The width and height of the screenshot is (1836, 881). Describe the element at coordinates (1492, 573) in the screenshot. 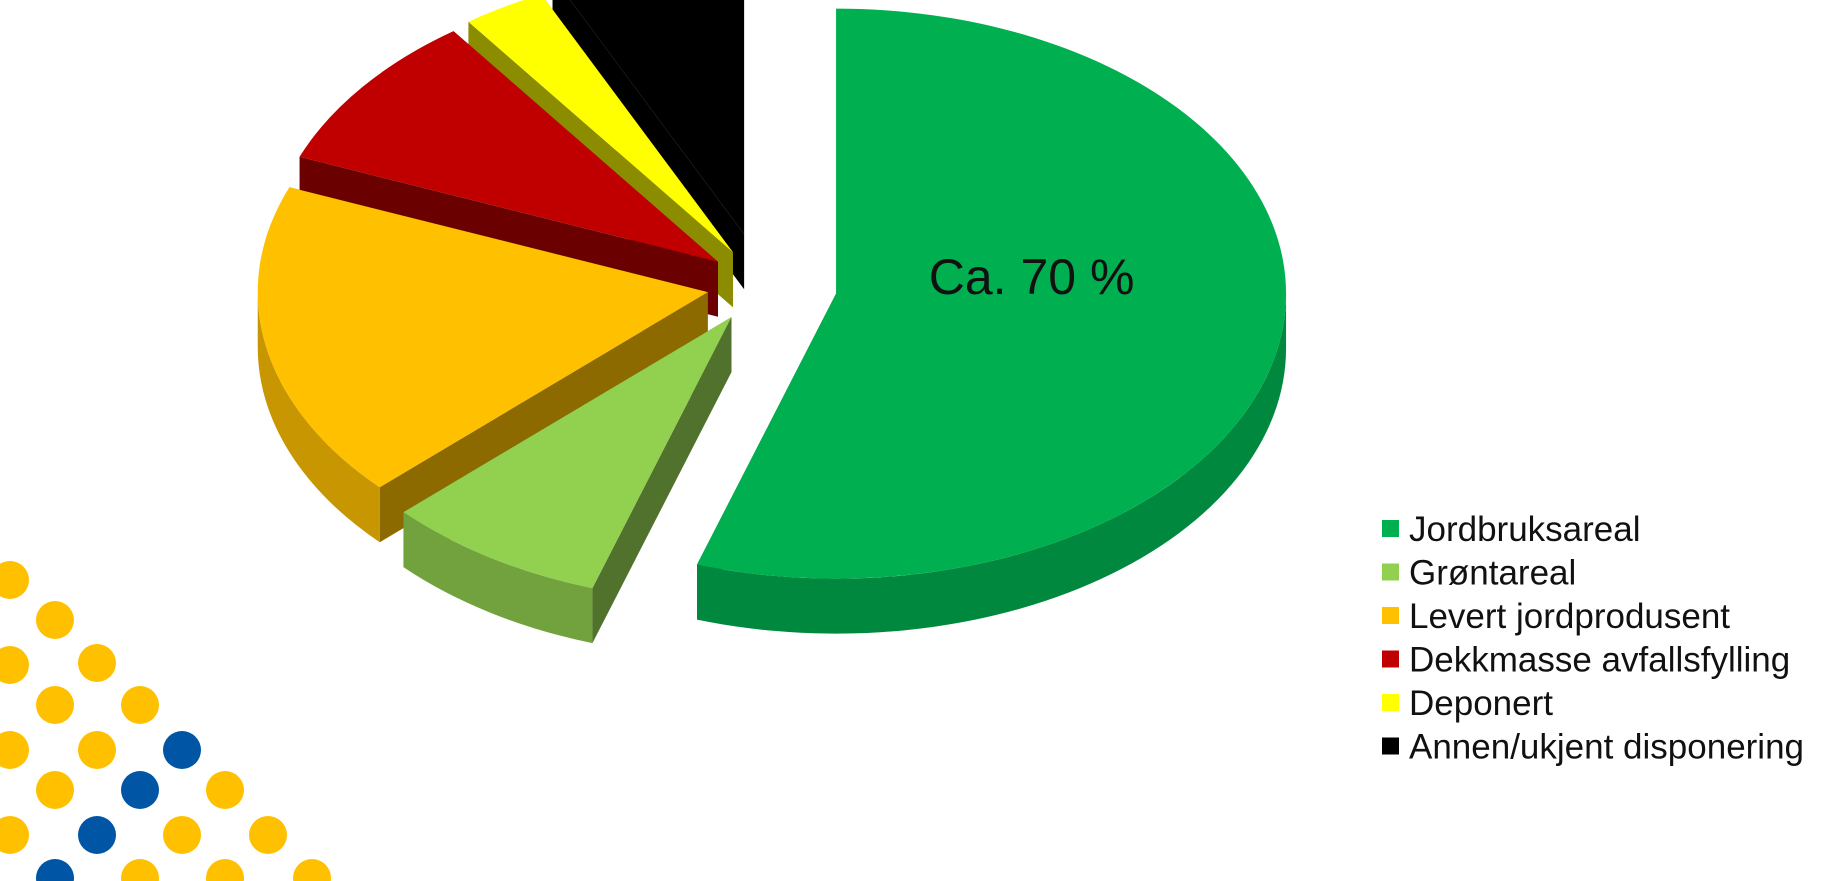

I see `legend-label: Grøntareal` at that location.